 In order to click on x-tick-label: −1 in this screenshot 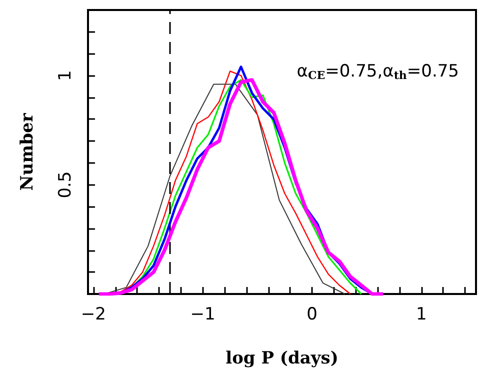, I will do `click(203, 314)`.